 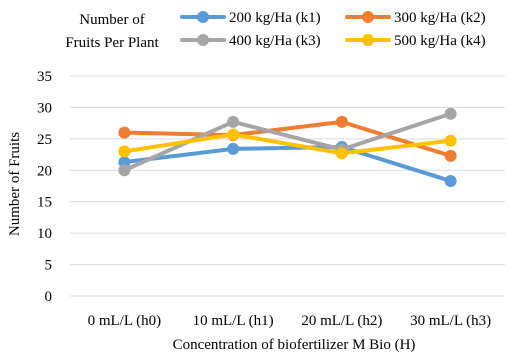 What do you see at coordinates (233, 321) in the screenshot?
I see `x-tick-label-1: 10 mL/L (h1)` at bounding box center [233, 321].